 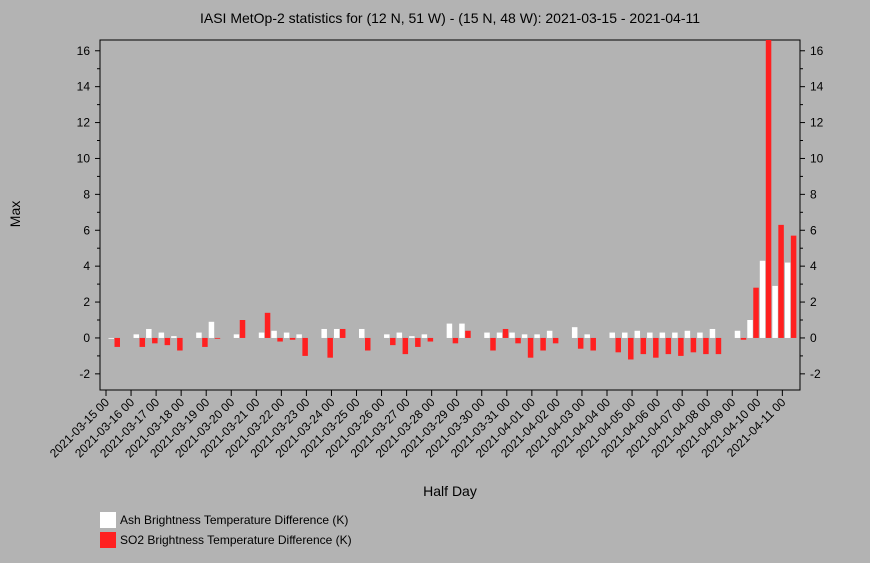 What do you see at coordinates (86, 230) in the screenshot?
I see `y-tick-label-left: 6` at bounding box center [86, 230].